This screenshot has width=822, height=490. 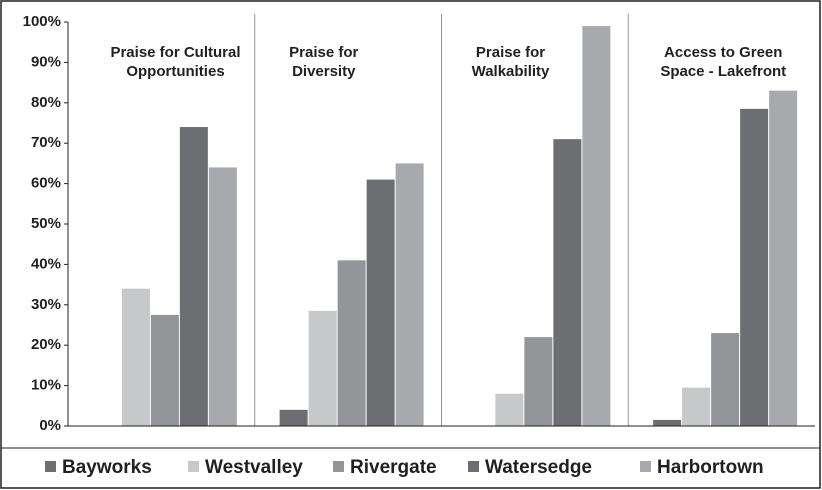 What do you see at coordinates (46, 102) in the screenshot?
I see `y-tick-label: 80%` at bounding box center [46, 102].